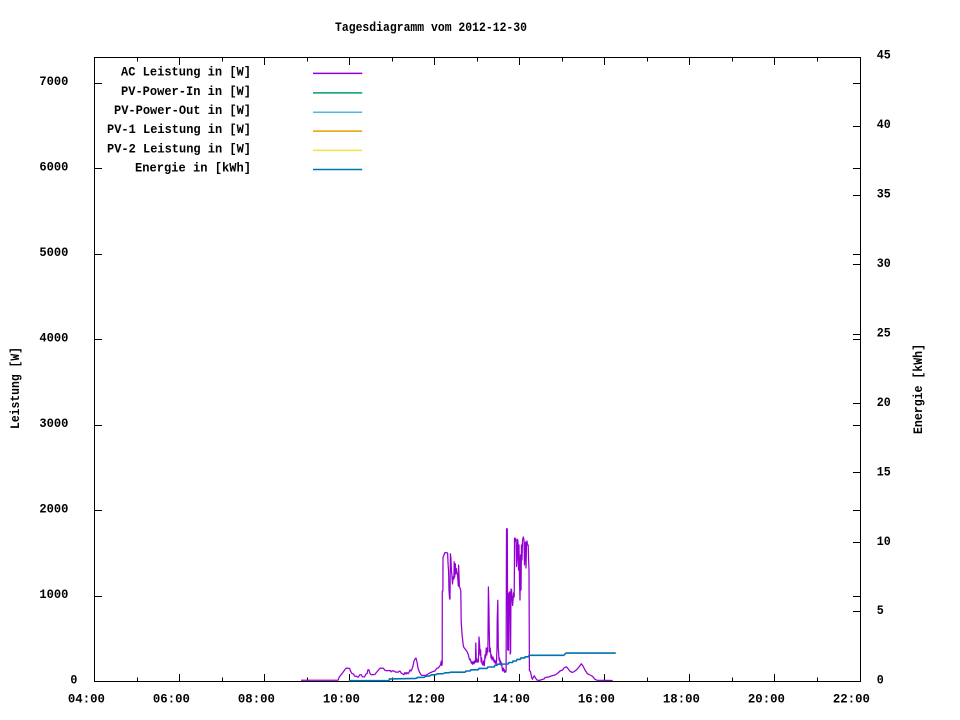 The image size is (960, 720). Describe the element at coordinates (53, 81) in the screenshot. I see `svg-text: 7000` at that location.